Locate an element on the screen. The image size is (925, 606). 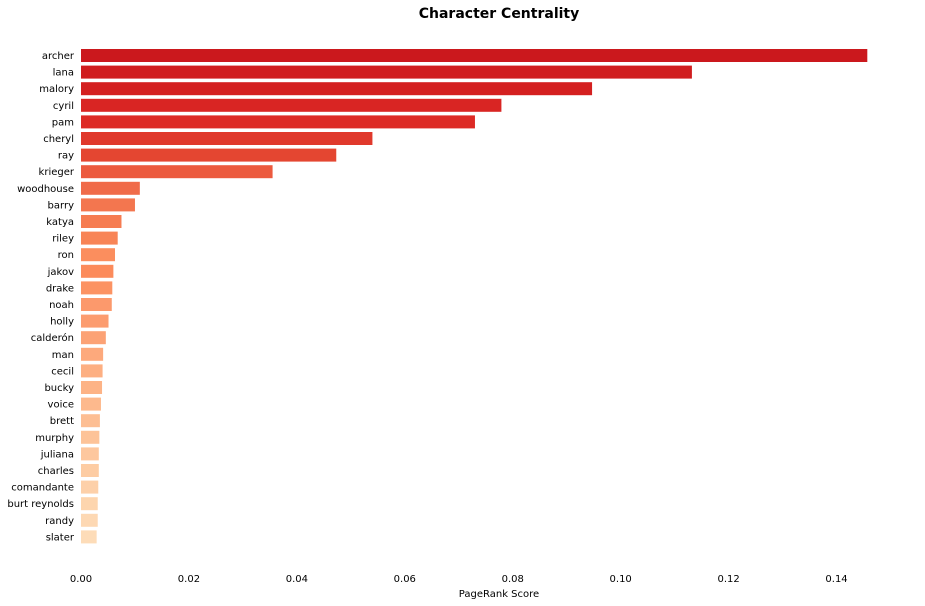
x-tick-label: 0.08 is located at coordinates (513, 579).